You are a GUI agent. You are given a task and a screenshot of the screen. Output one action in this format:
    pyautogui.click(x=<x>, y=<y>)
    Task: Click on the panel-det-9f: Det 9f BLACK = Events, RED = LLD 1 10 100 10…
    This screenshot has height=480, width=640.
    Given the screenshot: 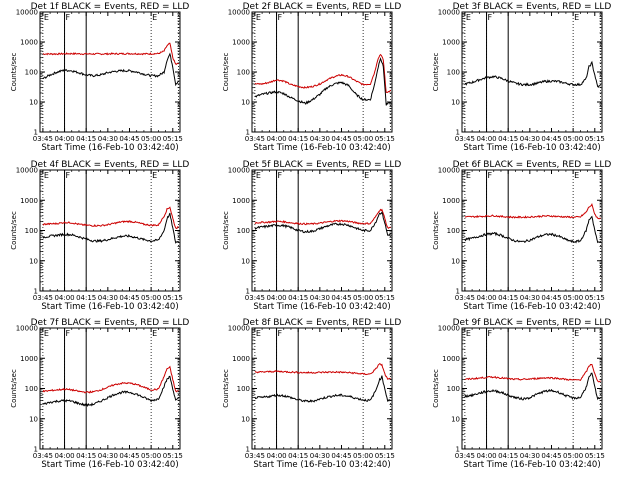 What is the action you would take?
    pyautogui.click(x=521, y=394)
    